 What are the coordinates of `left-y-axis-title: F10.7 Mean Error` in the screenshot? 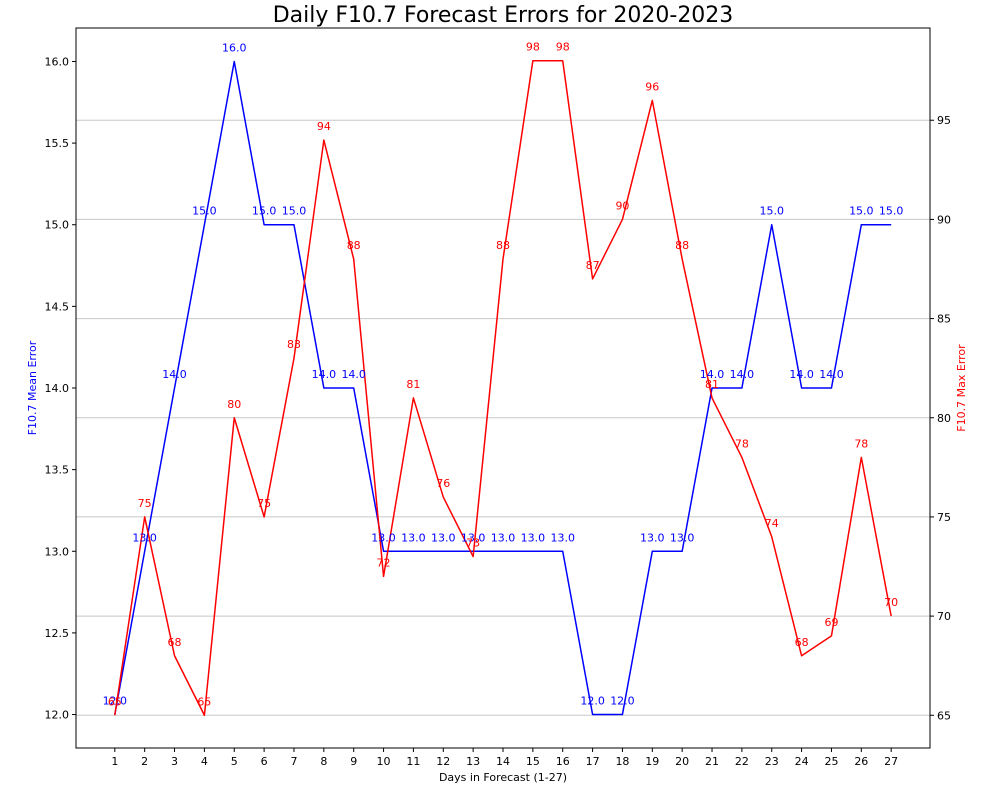 It's located at (32, 387).